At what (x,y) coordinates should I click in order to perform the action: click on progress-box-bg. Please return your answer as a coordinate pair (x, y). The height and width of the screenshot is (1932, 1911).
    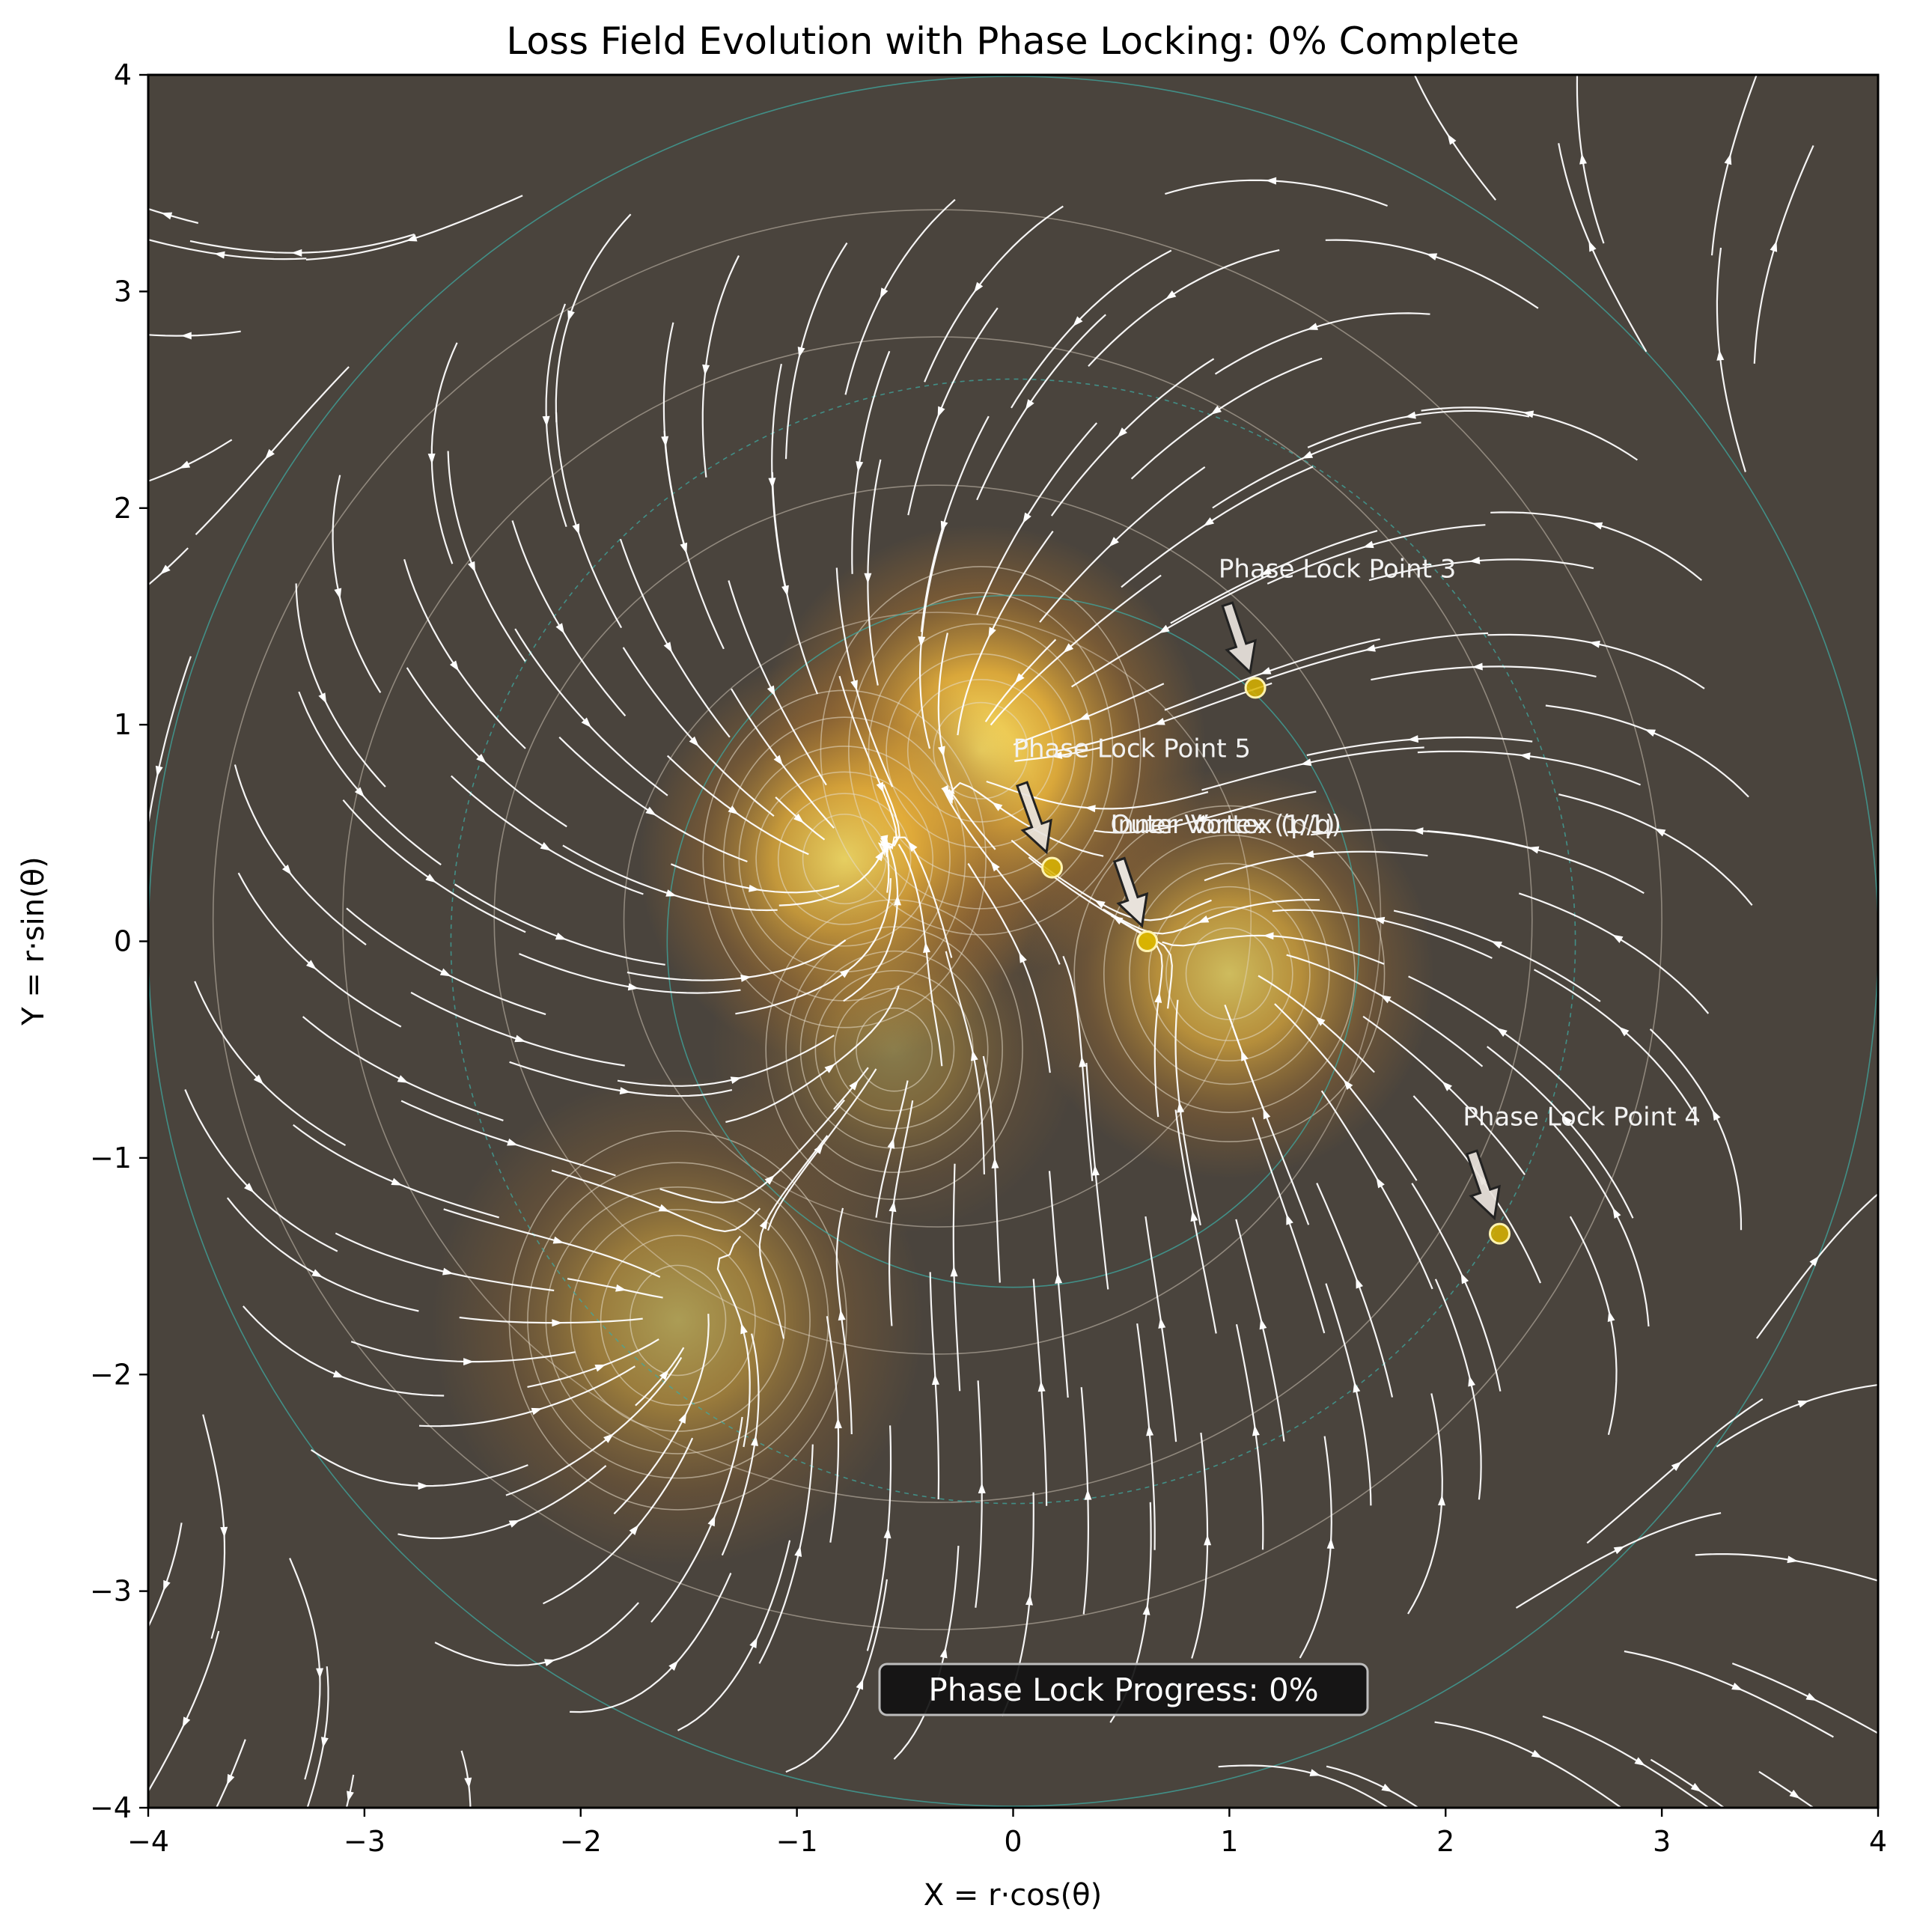
    Looking at the image, I should click on (1123, 1689).